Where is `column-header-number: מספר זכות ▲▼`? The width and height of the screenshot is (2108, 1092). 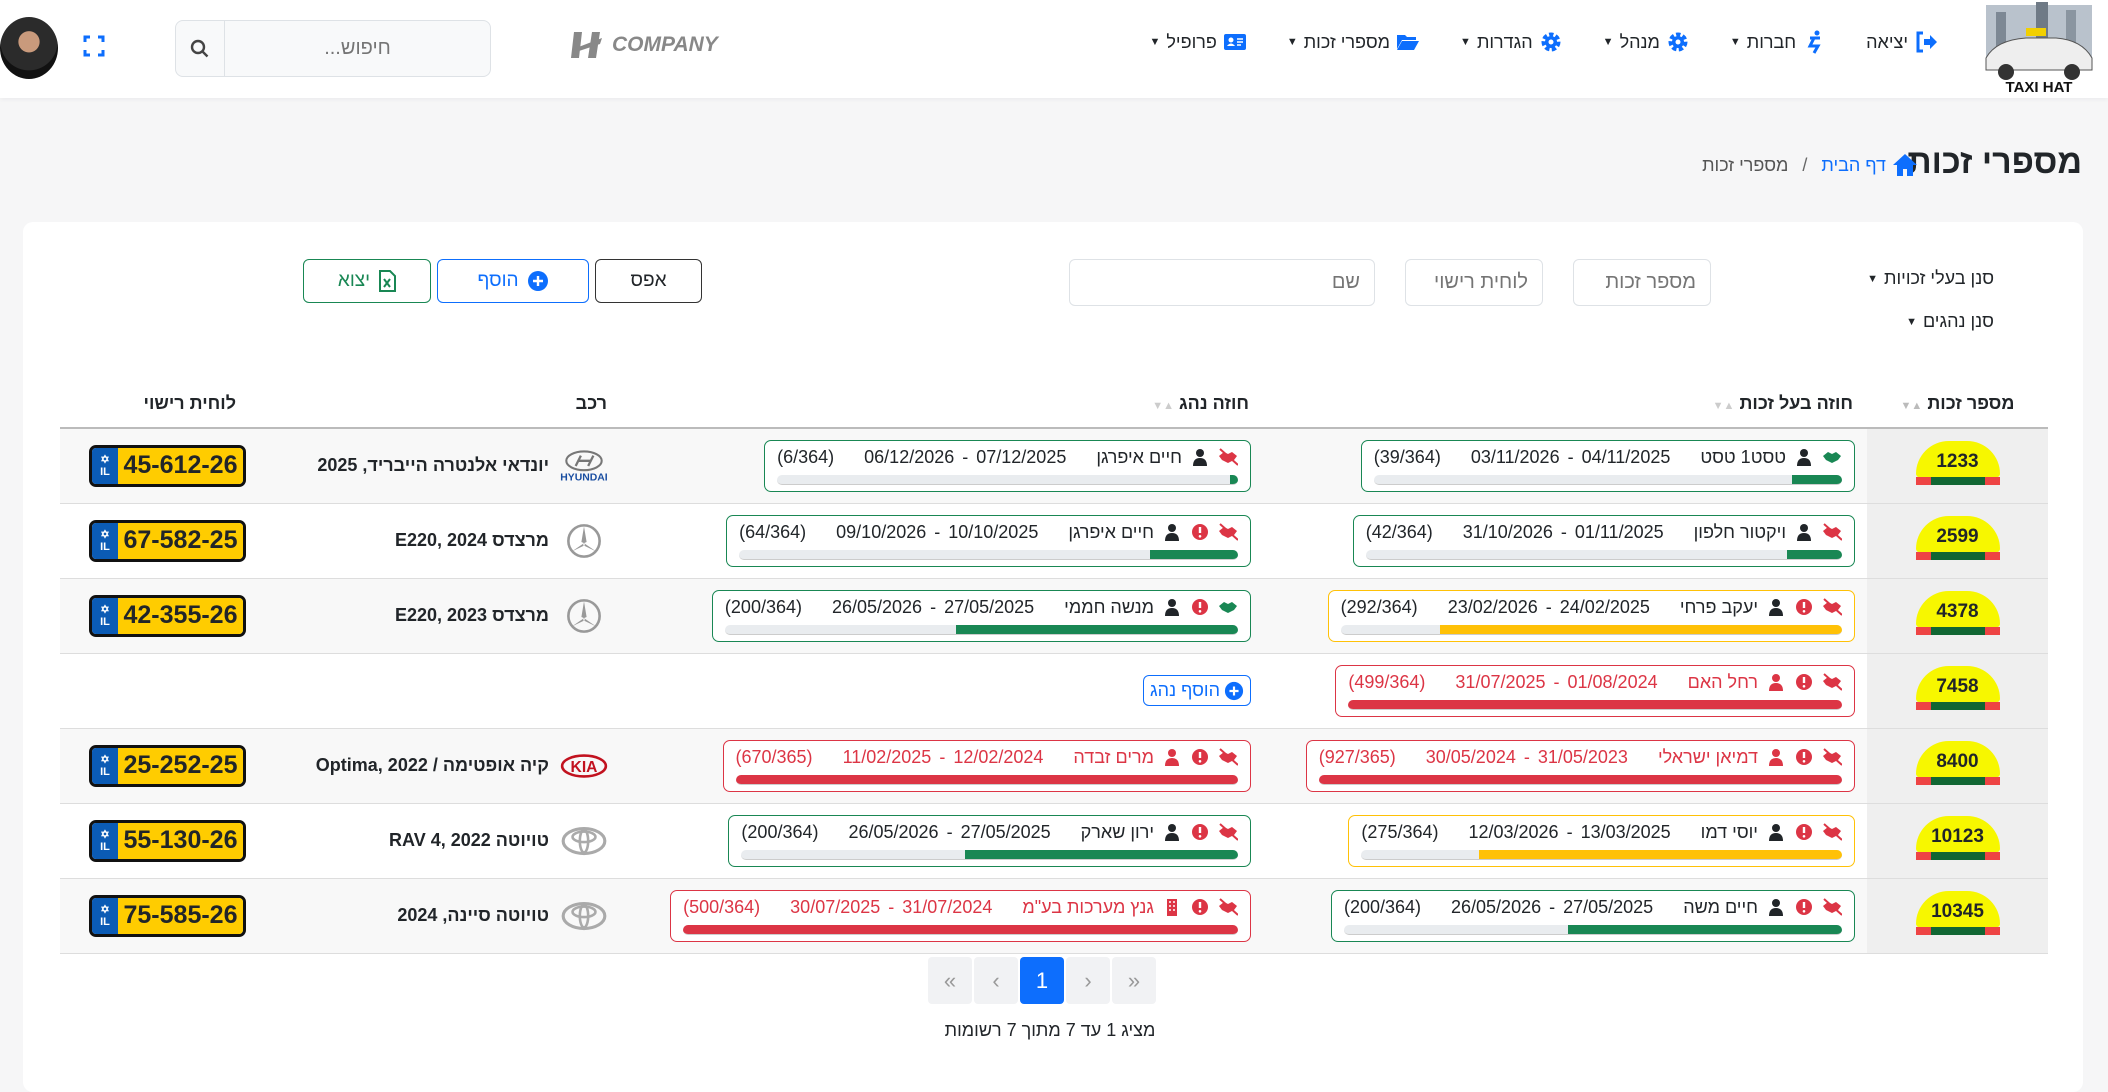 column-header-number: מספר זכות ▲▼ is located at coordinates (1957, 404).